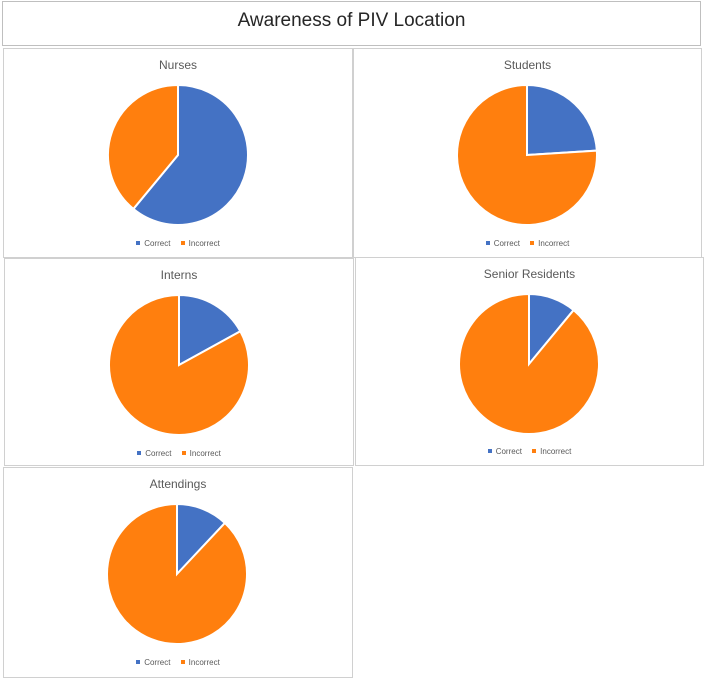 Image resolution: width=704 pixels, height=679 pixels. I want to click on chart-title: Students, so click(527, 65).